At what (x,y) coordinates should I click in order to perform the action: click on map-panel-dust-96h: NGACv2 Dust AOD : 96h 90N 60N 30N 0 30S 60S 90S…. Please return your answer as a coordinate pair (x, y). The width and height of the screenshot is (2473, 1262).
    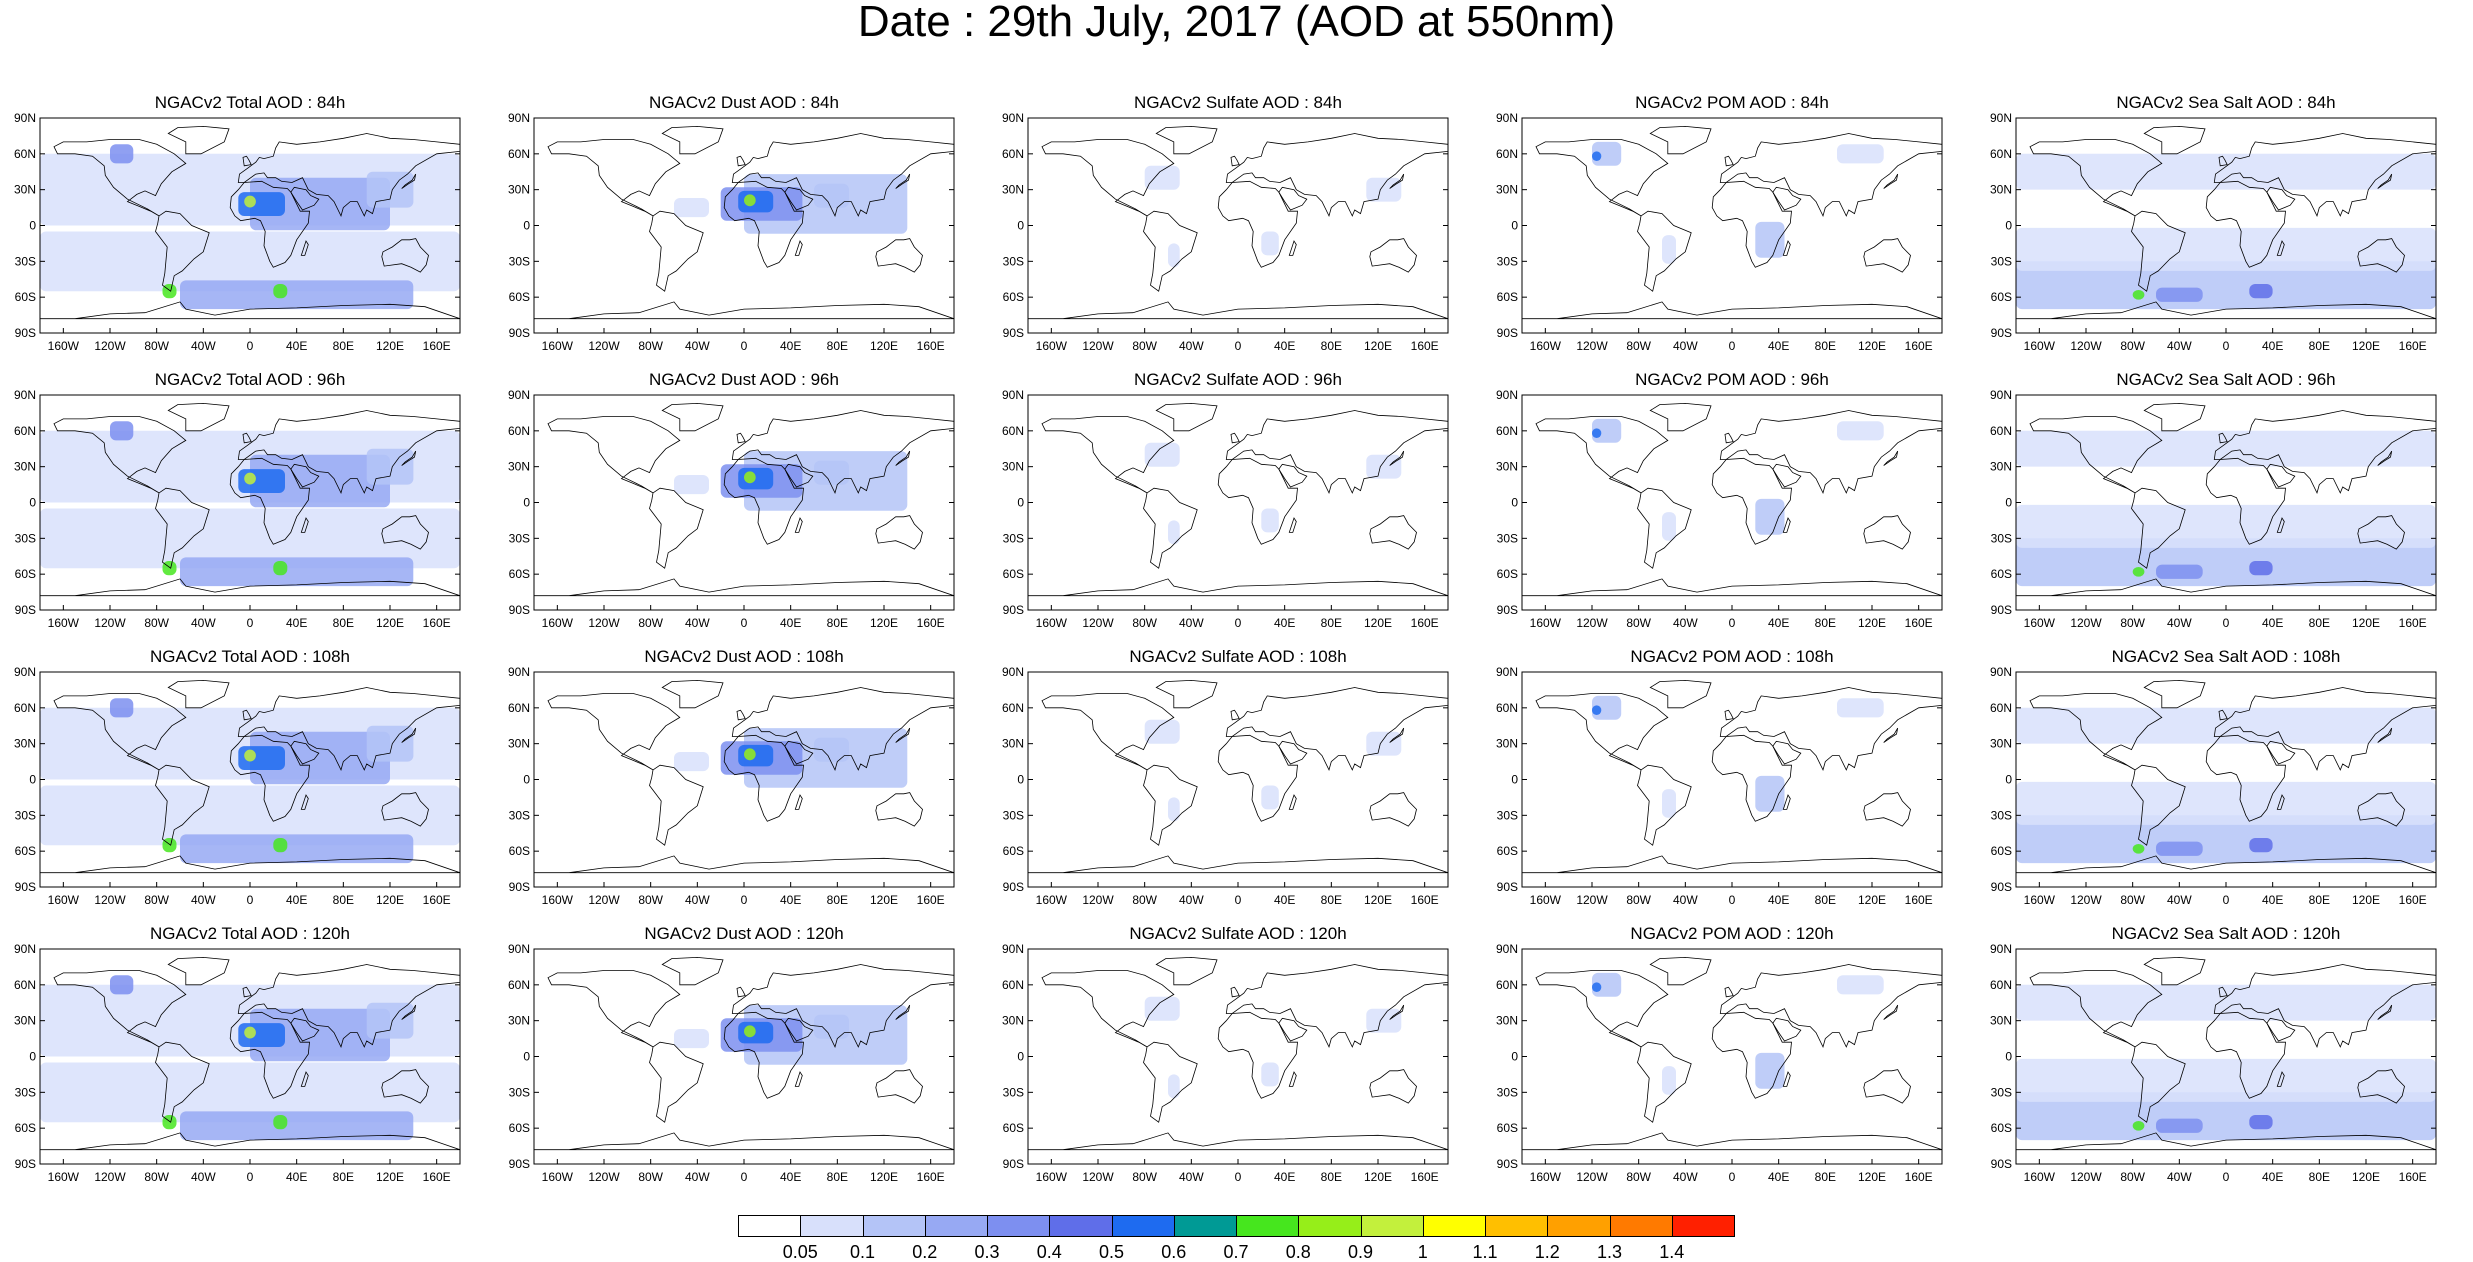
    Looking at the image, I should click on (724, 453).